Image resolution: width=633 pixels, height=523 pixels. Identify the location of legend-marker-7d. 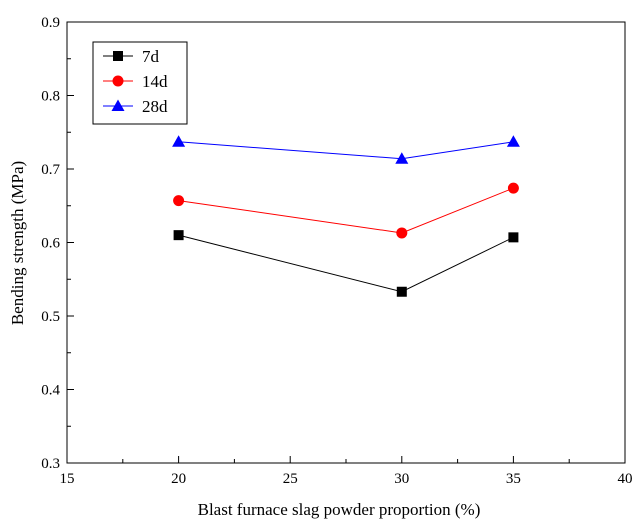
(118, 56).